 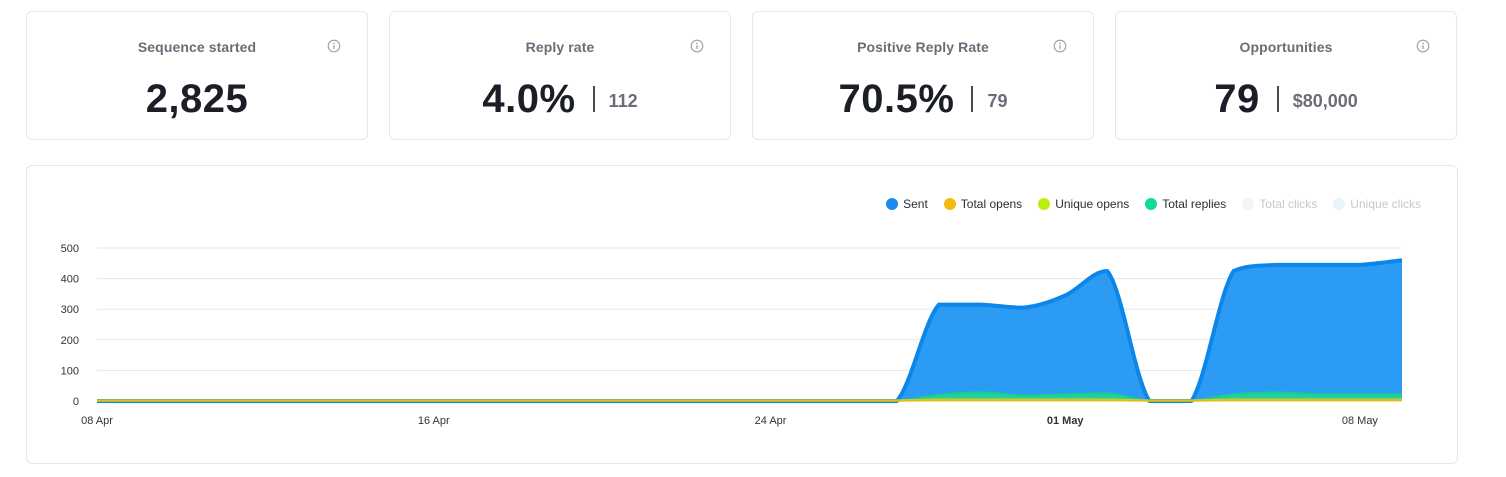 What do you see at coordinates (896, 98) in the screenshot?
I see `stat-value: 70.5%` at bounding box center [896, 98].